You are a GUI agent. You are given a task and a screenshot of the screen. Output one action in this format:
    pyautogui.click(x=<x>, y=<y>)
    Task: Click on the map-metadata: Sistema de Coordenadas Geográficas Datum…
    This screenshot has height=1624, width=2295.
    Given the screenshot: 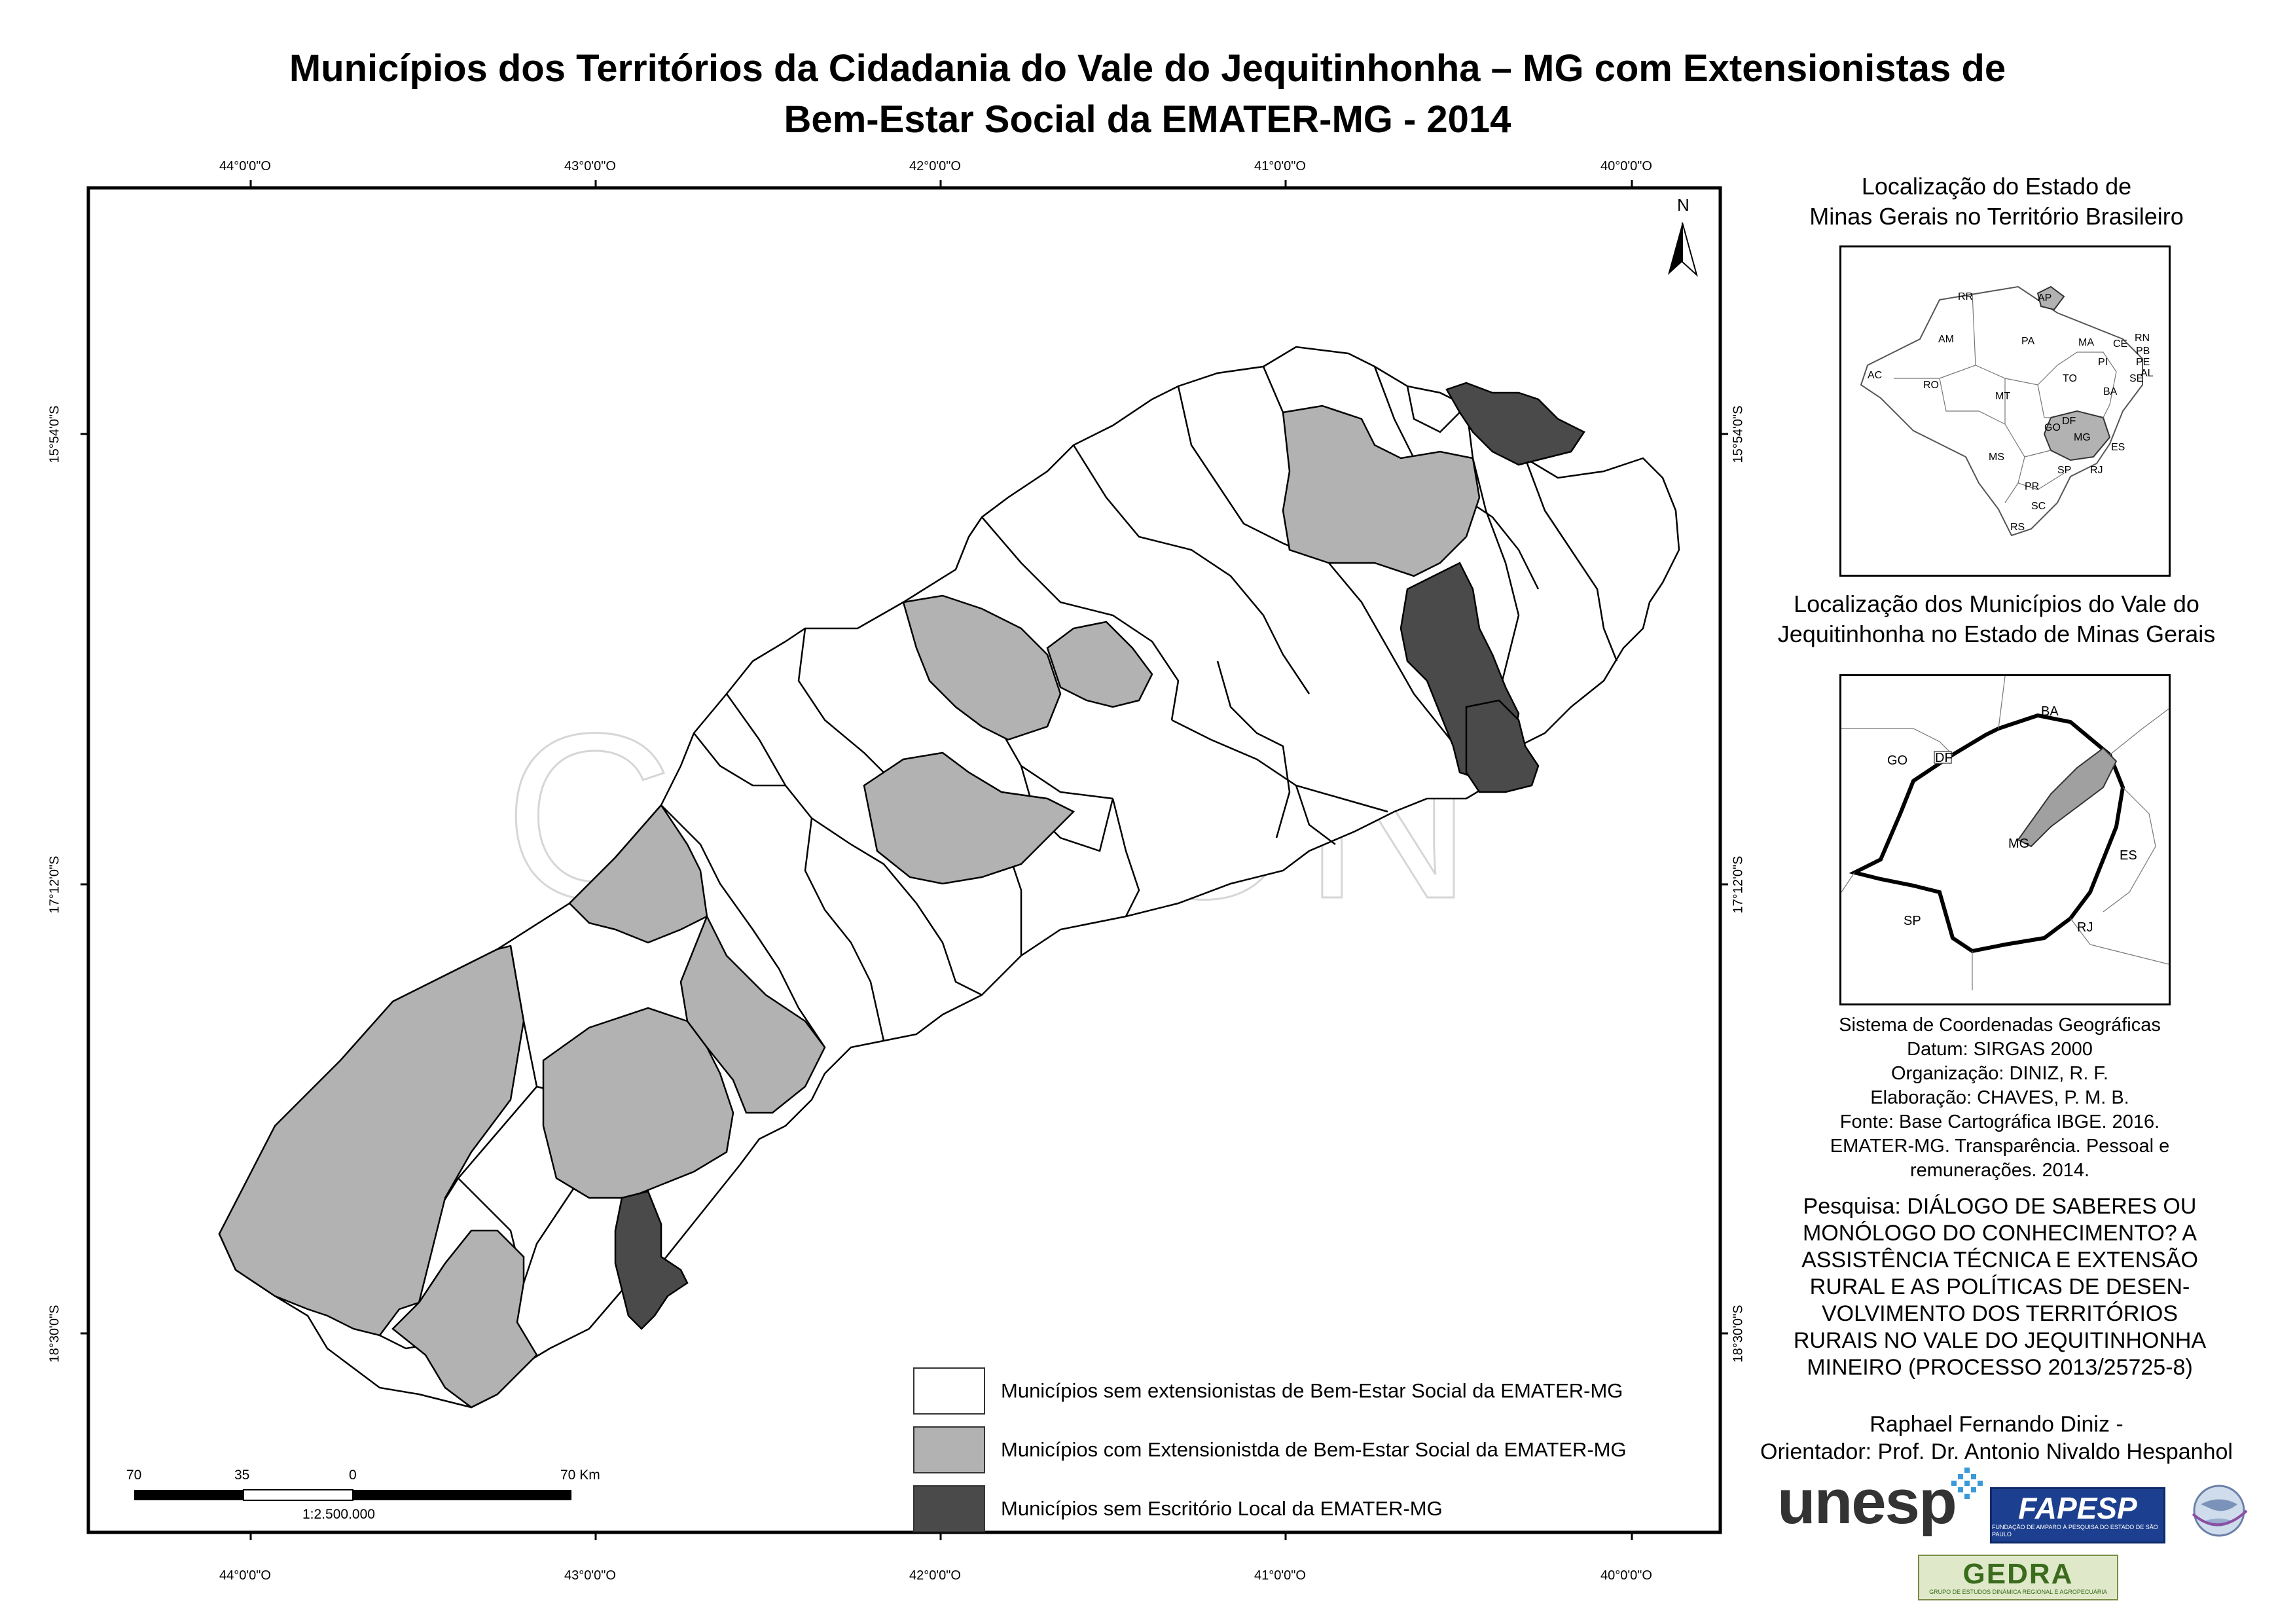 What is the action you would take?
    pyautogui.click(x=2000, y=1098)
    